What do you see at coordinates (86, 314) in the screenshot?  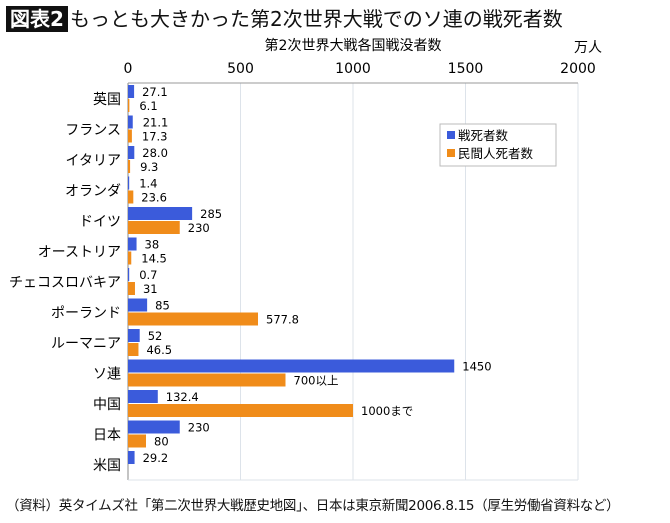 I see `category-label: ポーランド` at bounding box center [86, 314].